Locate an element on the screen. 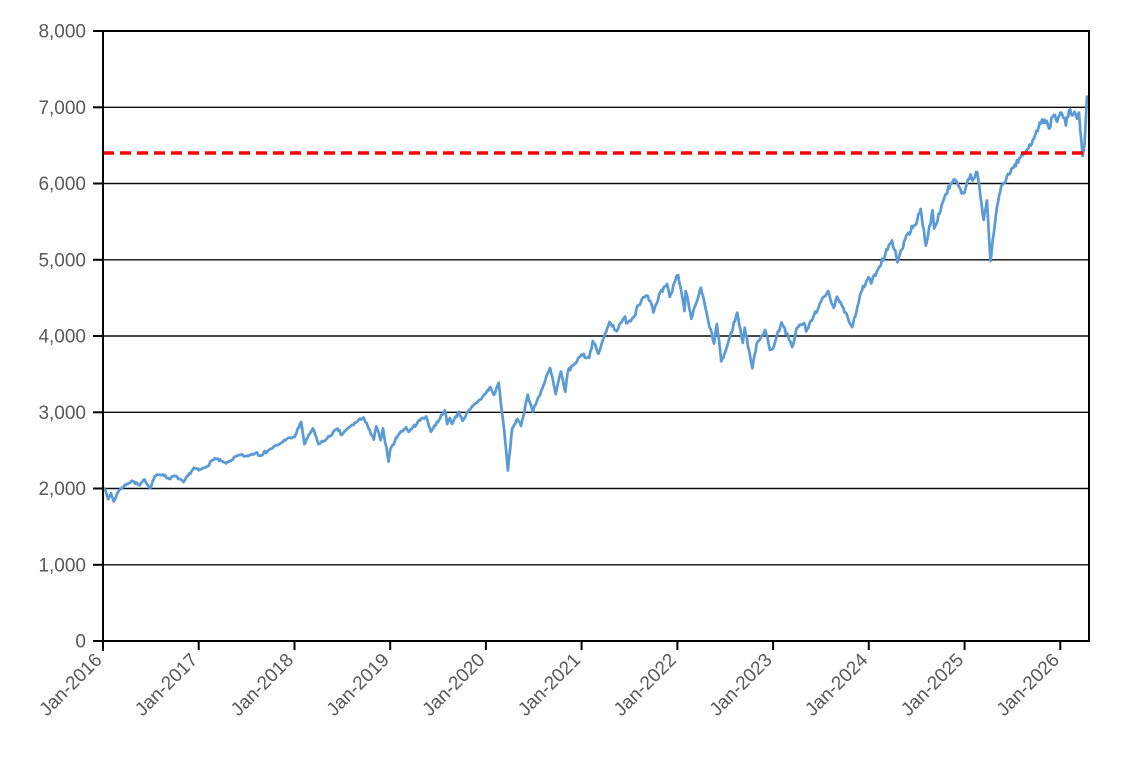  y-axis-label: 0 is located at coordinates (80, 641).